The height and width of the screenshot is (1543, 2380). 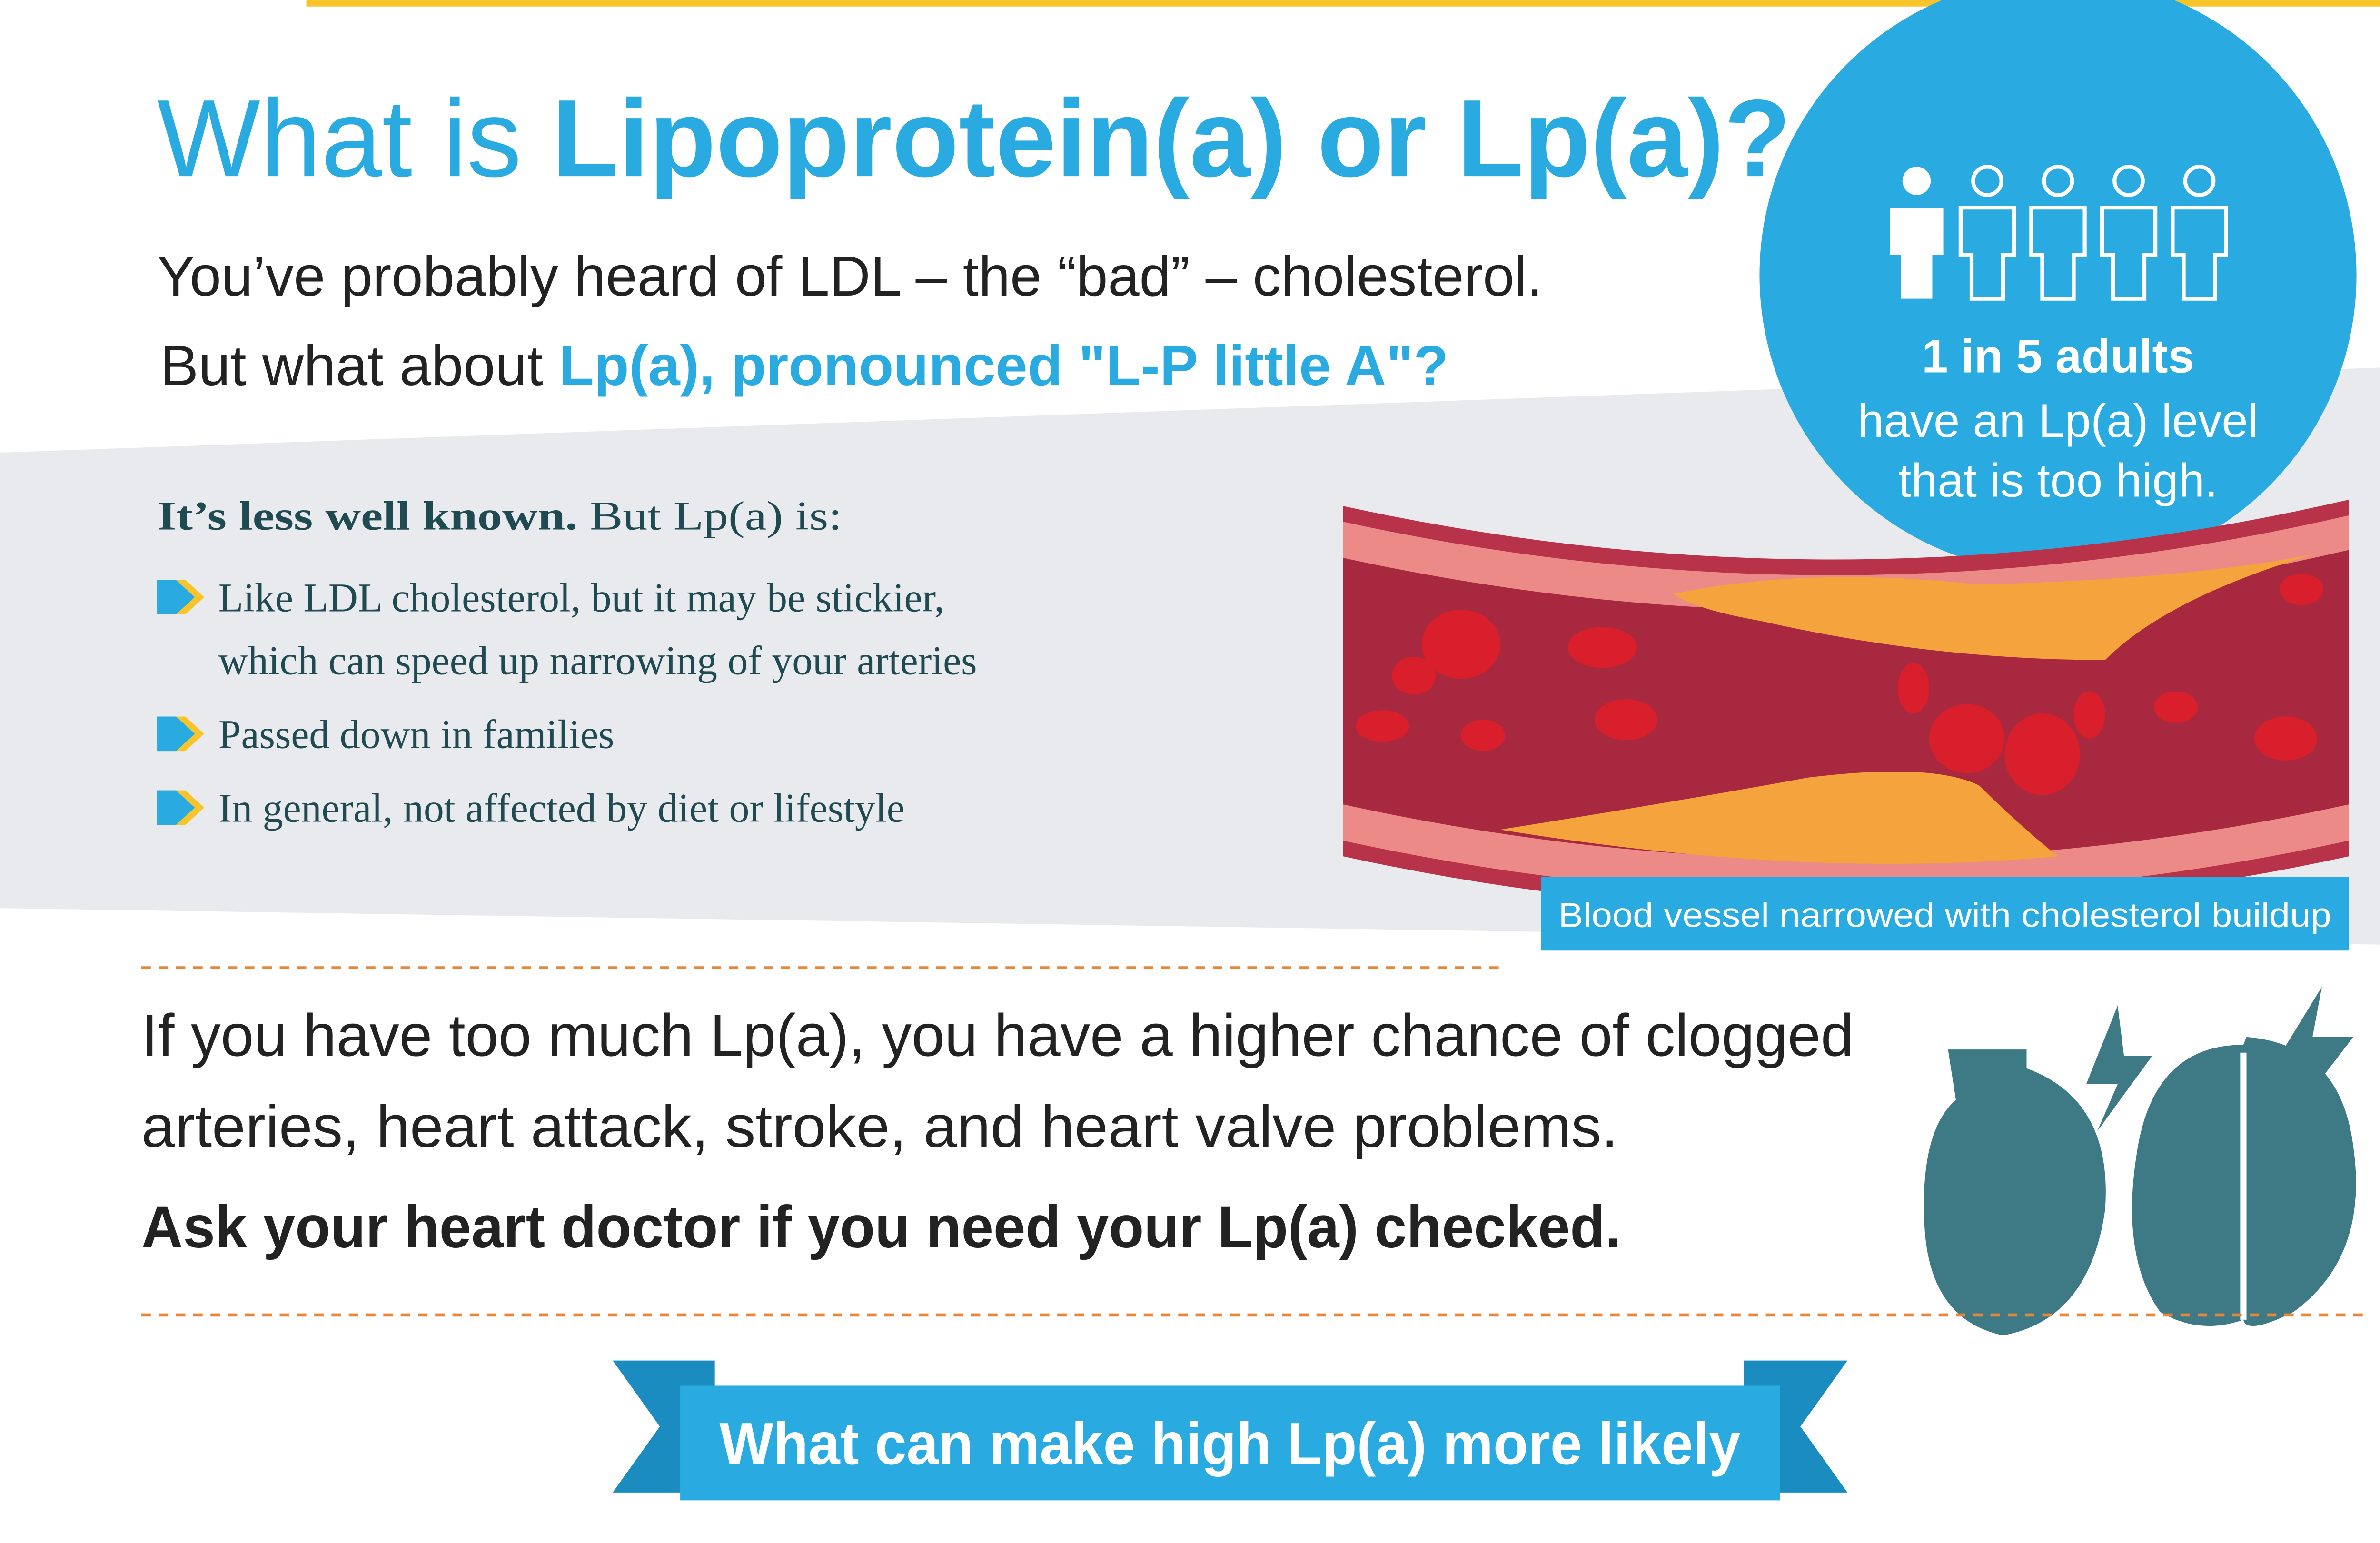 What do you see at coordinates (1003, 365) in the screenshot?
I see `intro-emphasis: Lp(a), pronounced "L-P little A"?` at bounding box center [1003, 365].